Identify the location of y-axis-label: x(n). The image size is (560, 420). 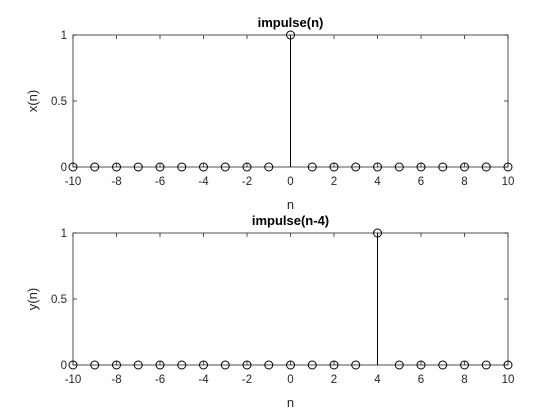
(32, 101).